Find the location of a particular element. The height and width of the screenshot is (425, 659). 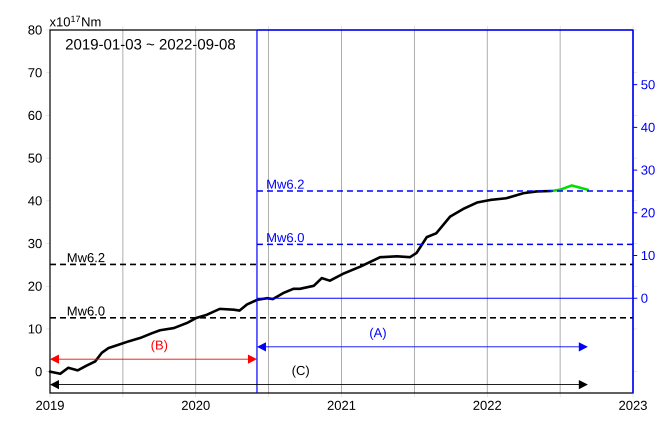

x-tick-label: 2020 is located at coordinates (196, 405).